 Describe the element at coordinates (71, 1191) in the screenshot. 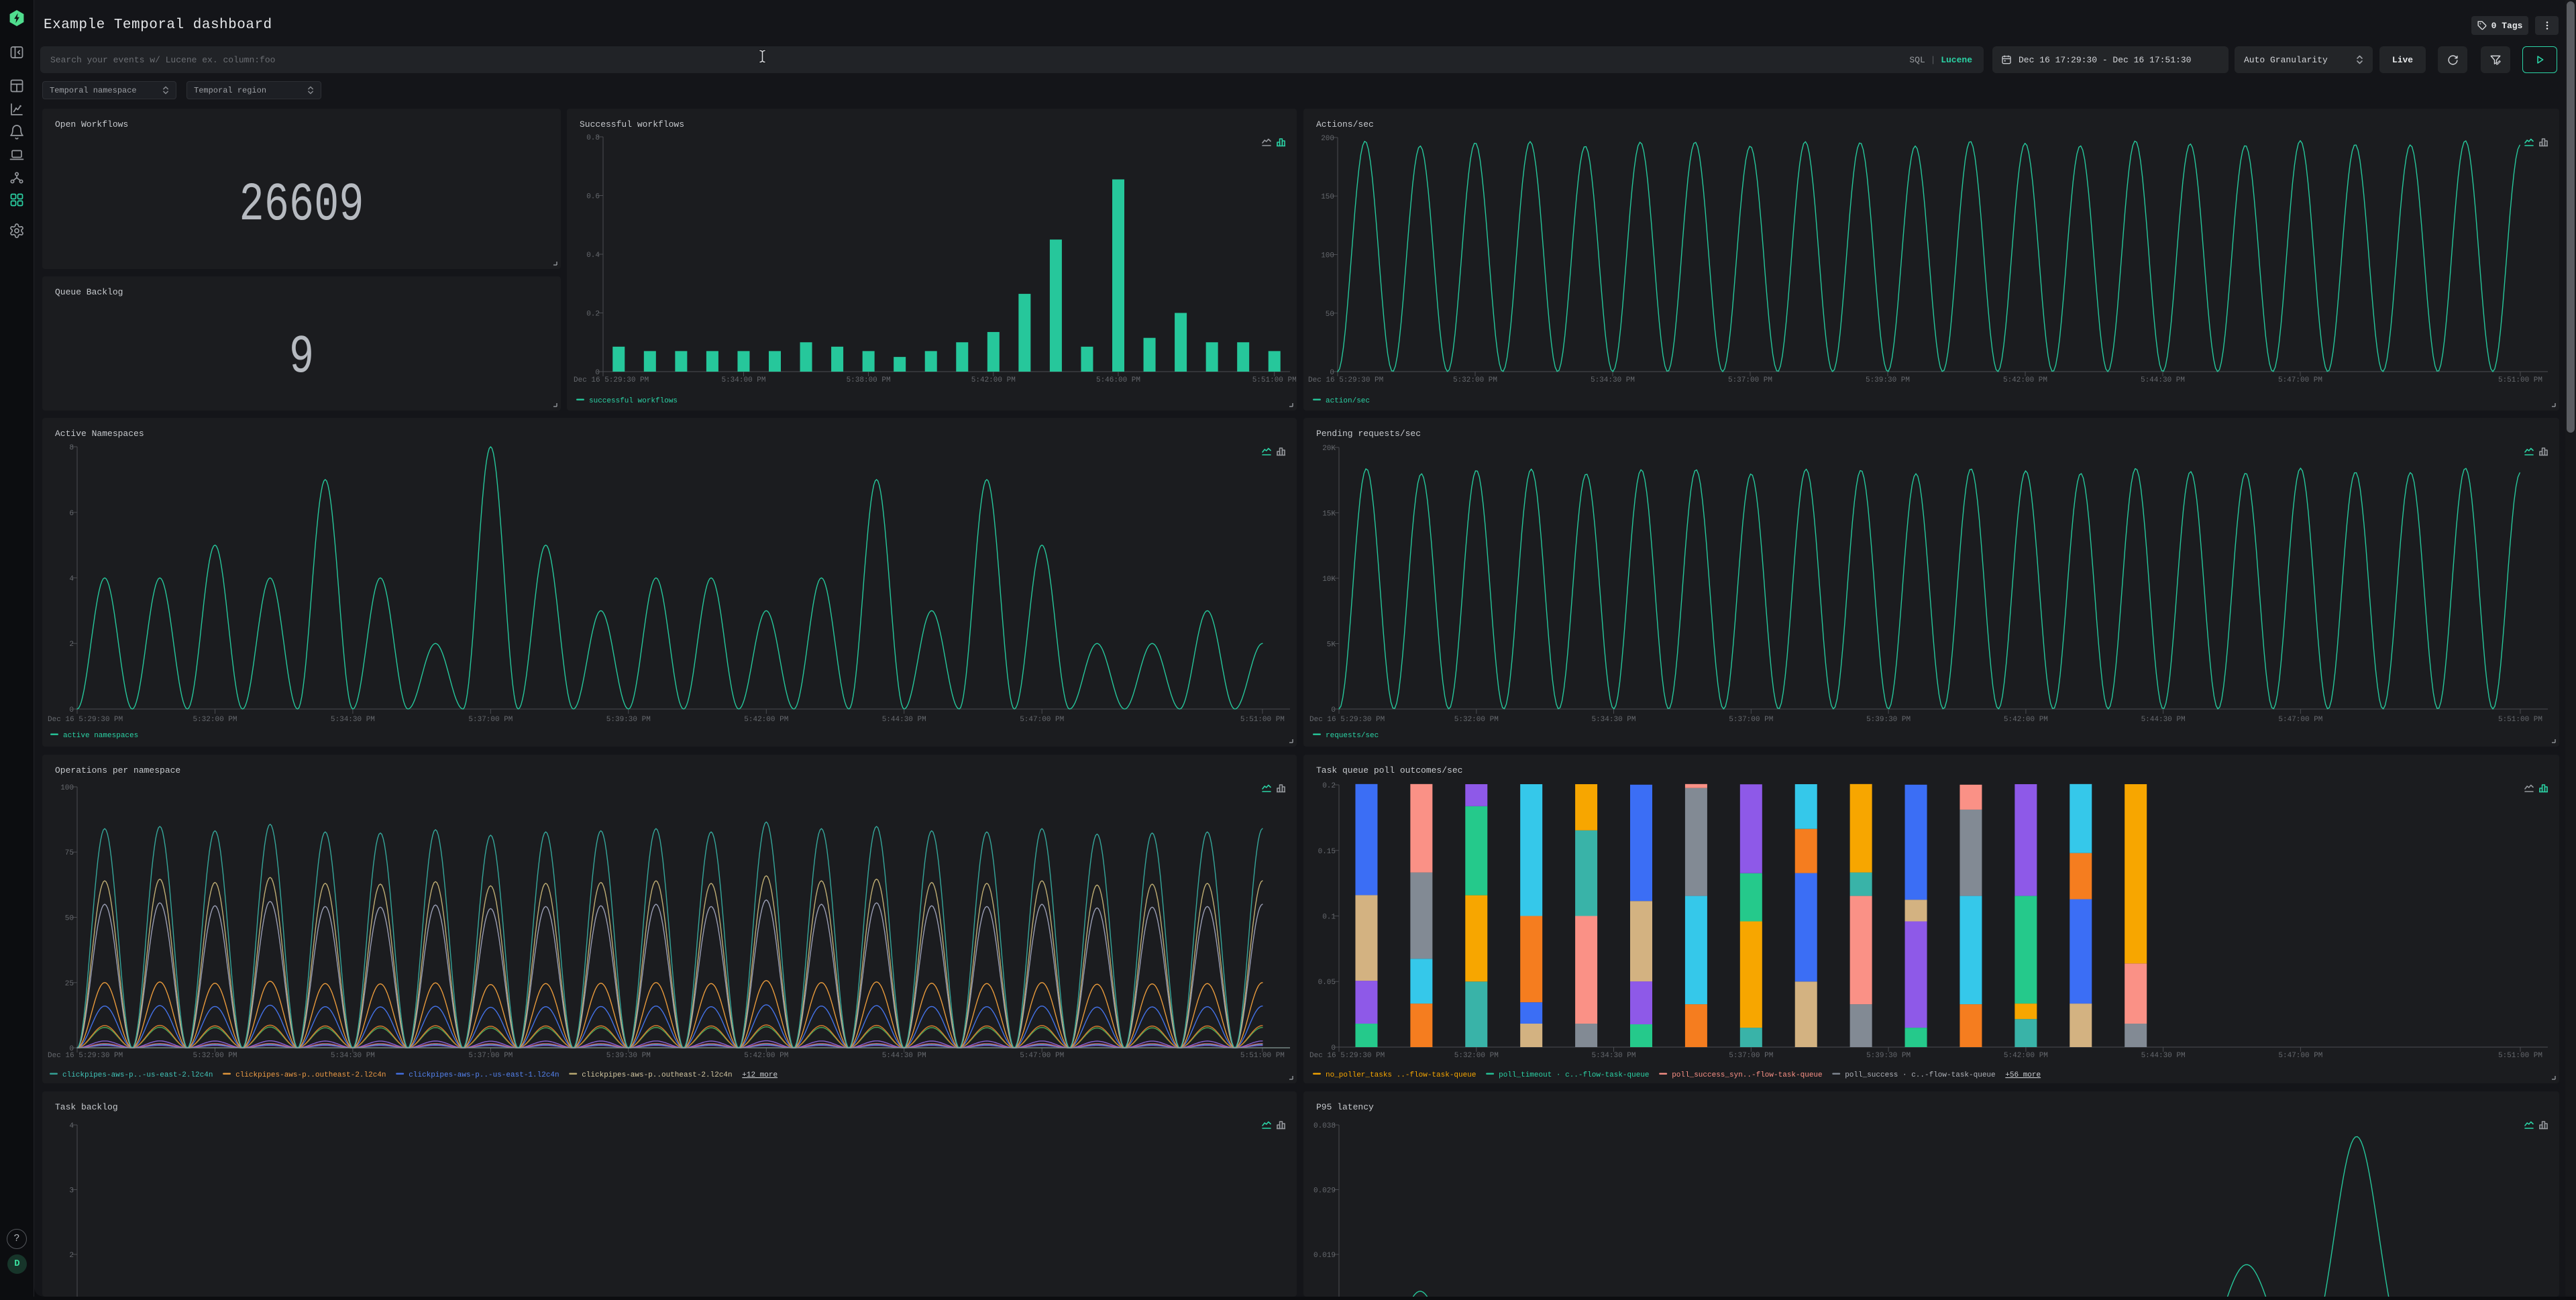

I see `svg-text: 3` at that location.